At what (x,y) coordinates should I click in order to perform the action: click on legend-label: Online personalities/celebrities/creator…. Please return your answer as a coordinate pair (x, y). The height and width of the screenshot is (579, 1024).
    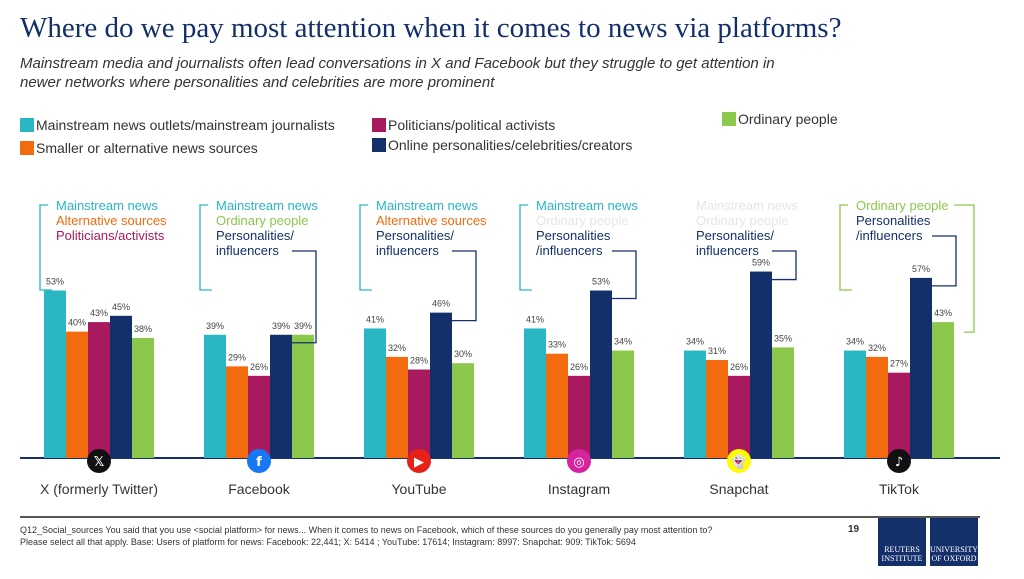
    Looking at the image, I should click on (510, 145).